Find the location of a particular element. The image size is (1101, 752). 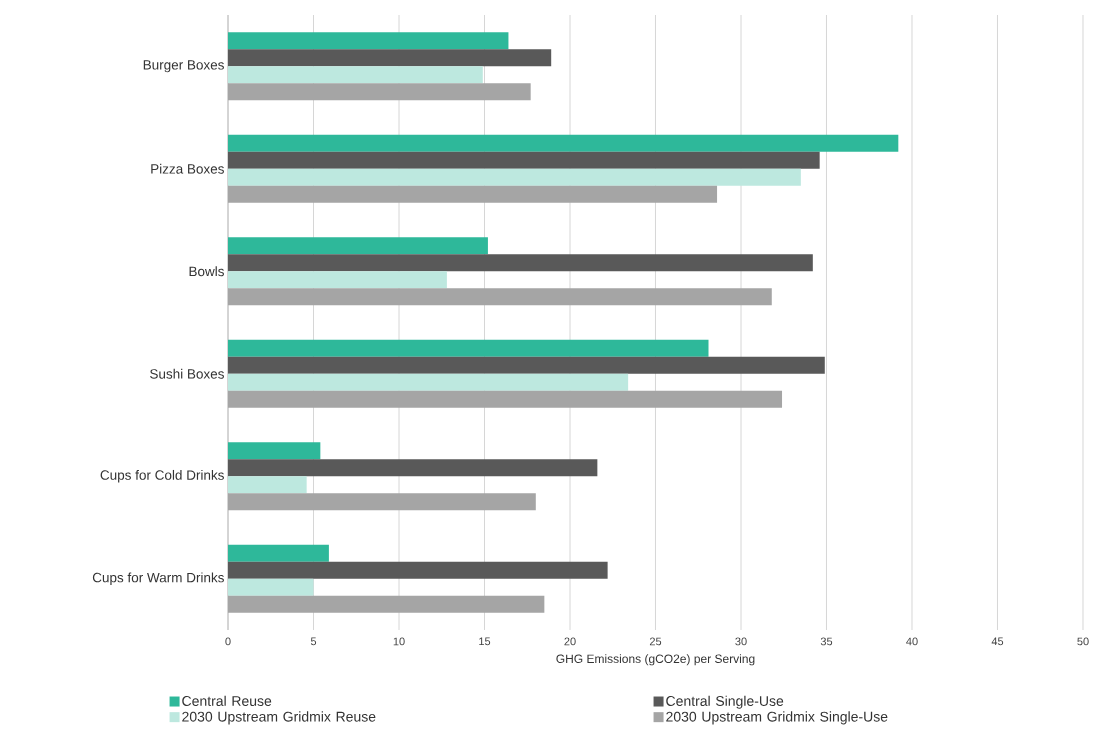

y-tick-label: Pizza Boxes is located at coordinates (187, 168).